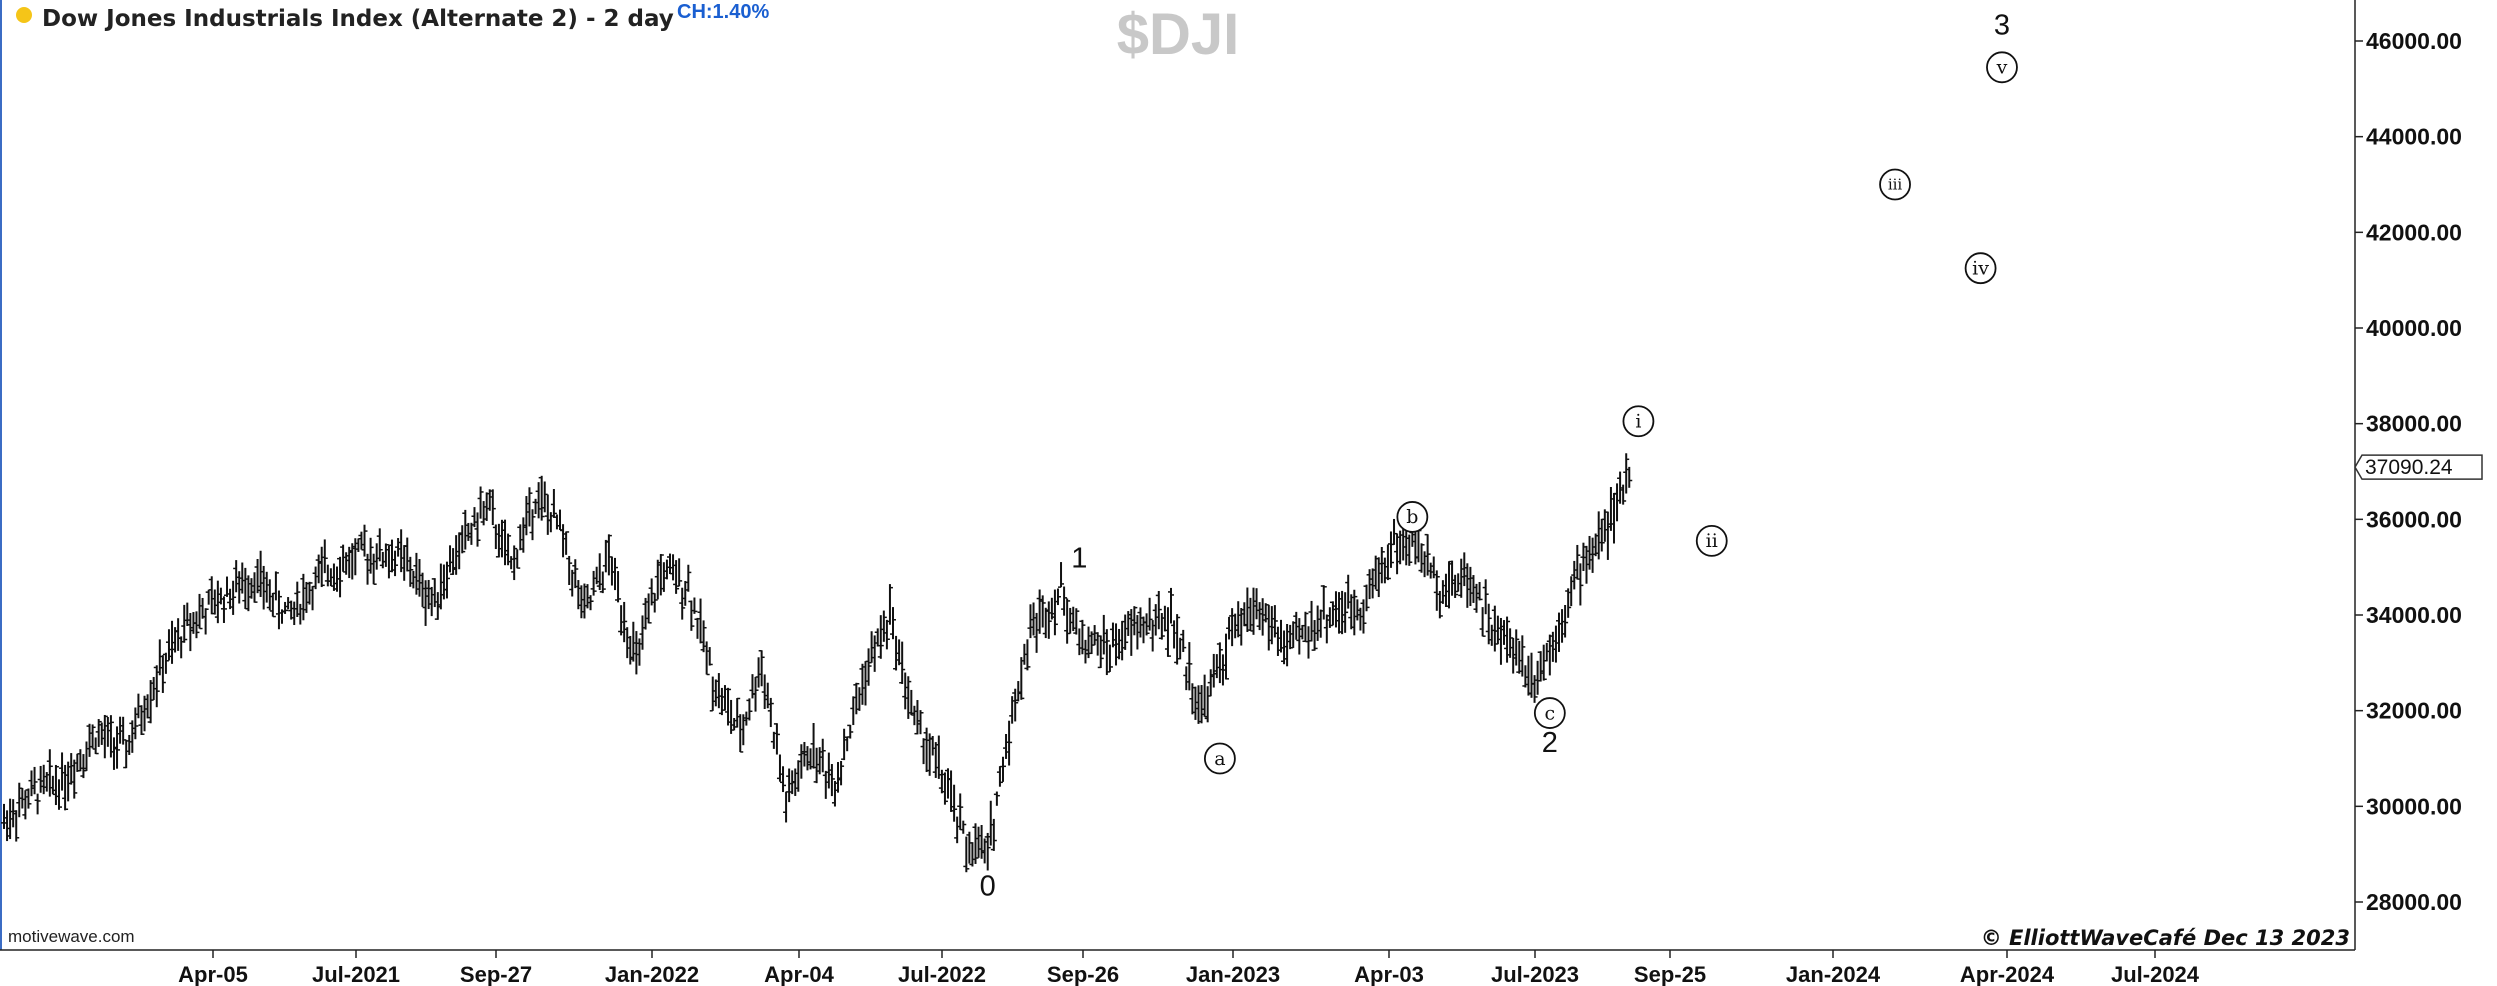 Image resolution: width=2497 pixels, height=986 pixels. I want to click on time-axis-label: Jan-2024, so click(1833, 974).